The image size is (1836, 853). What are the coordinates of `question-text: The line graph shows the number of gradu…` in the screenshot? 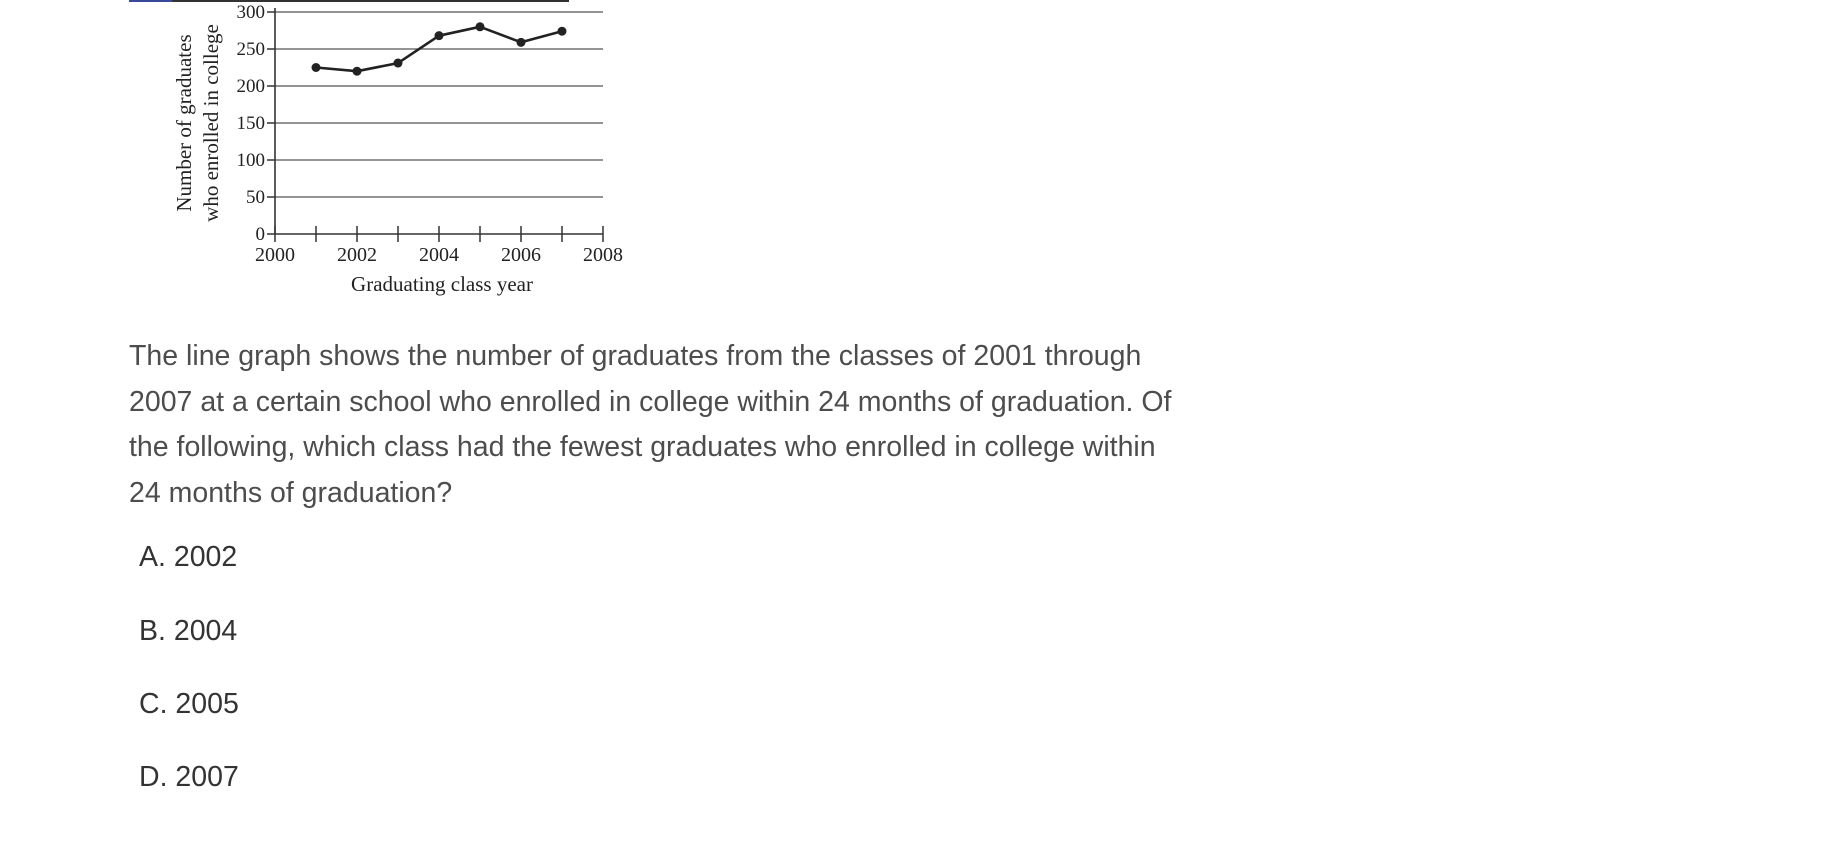 It's located at (650, 424).